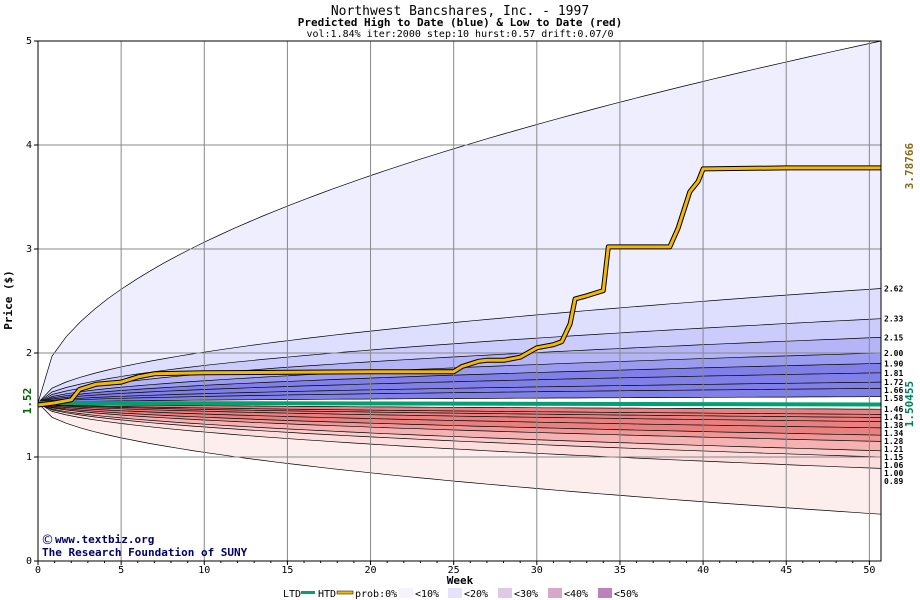  I want to click on legend-50-label: <50%, so click(626, 594).